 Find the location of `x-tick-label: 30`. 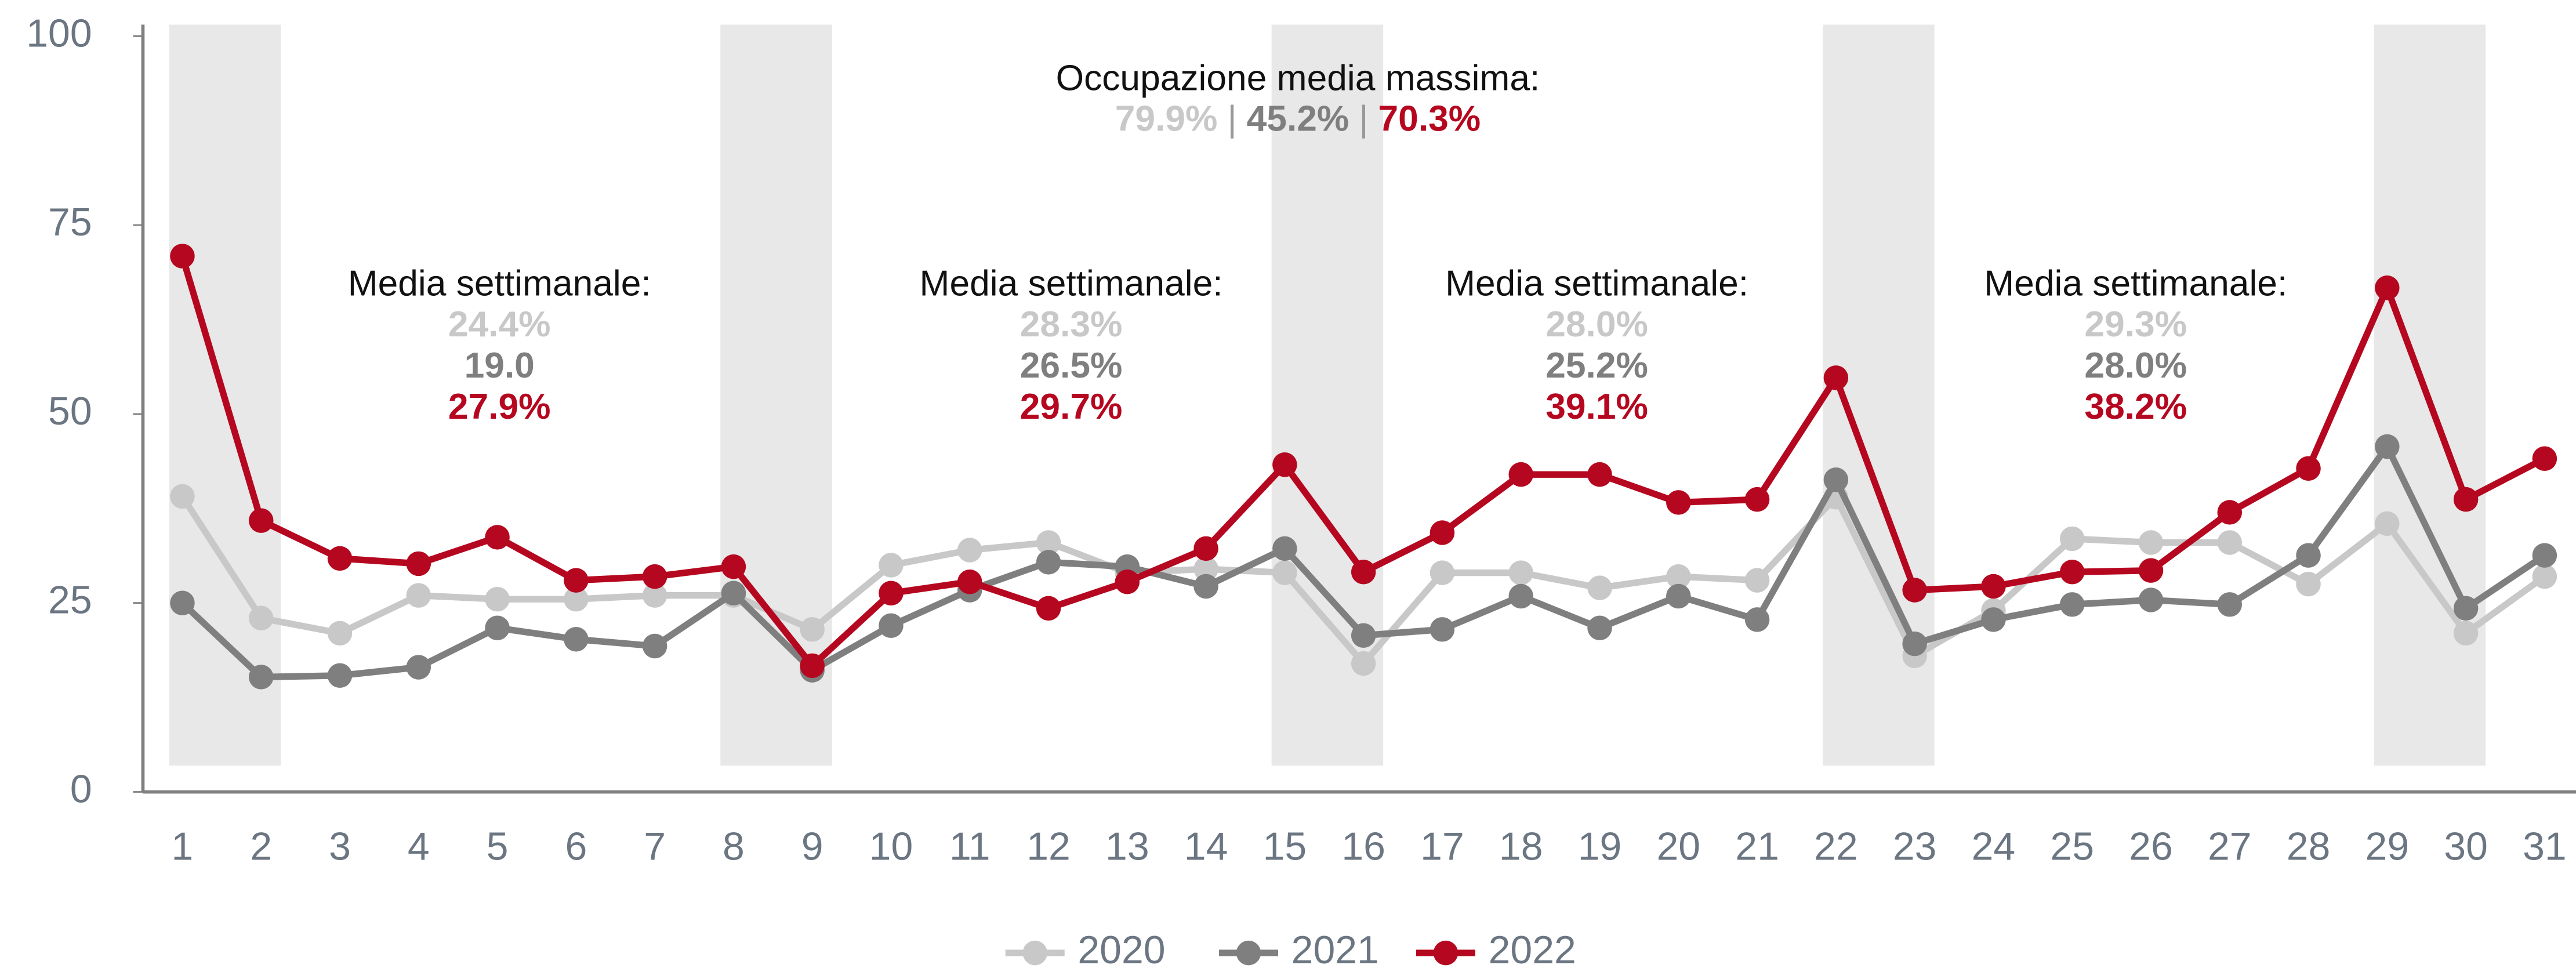

x-tick-label: 30 is located at coordinates (2466, 847).